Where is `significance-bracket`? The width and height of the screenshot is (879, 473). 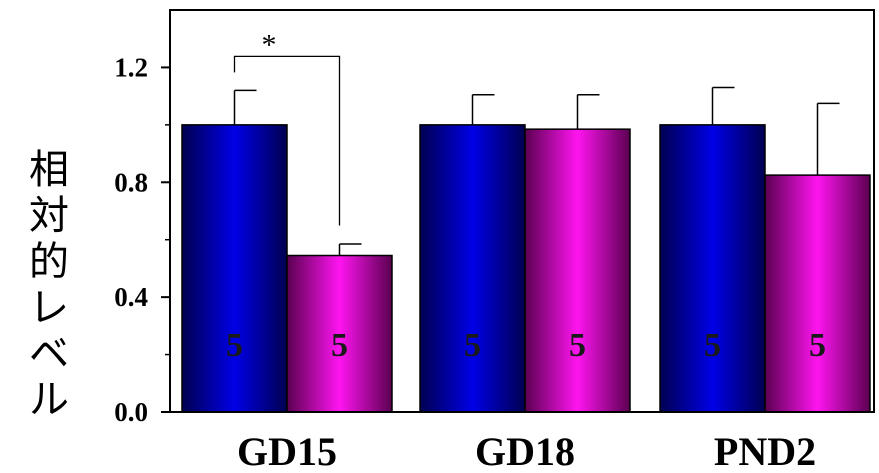
significance-bracket is located at coordinates (287, 140).